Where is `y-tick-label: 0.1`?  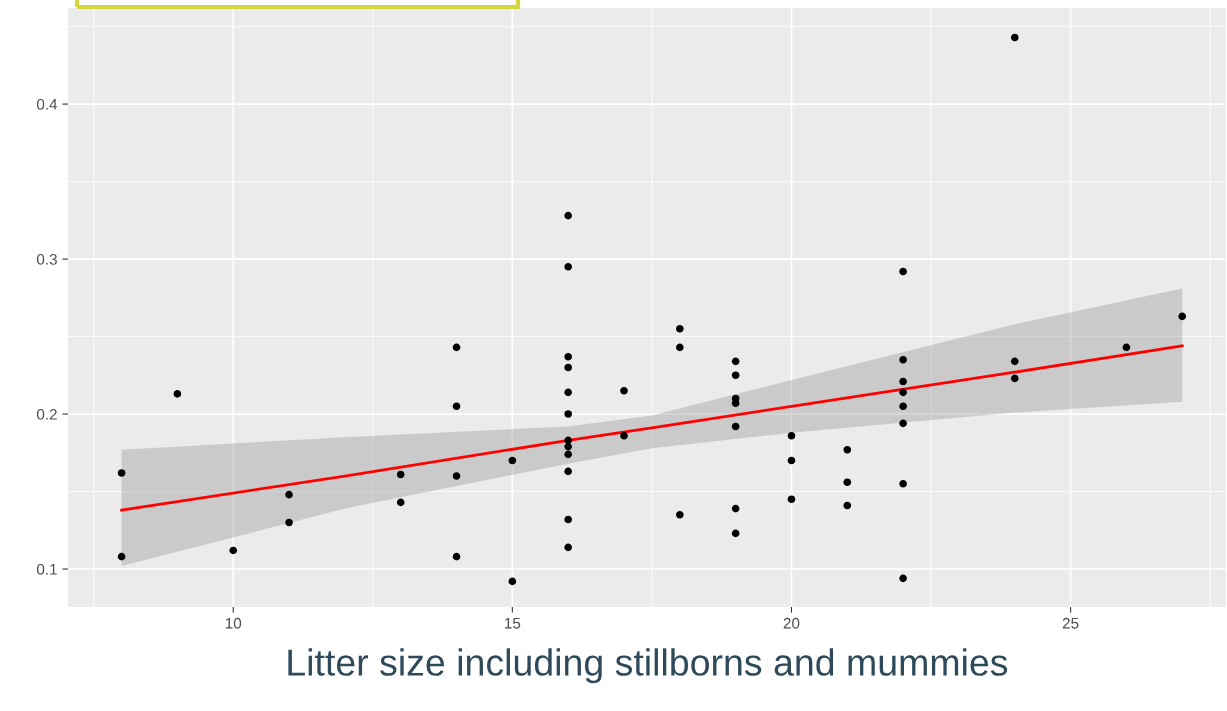
y-tick-label: 0.1 is located at coordinates (46, 569).